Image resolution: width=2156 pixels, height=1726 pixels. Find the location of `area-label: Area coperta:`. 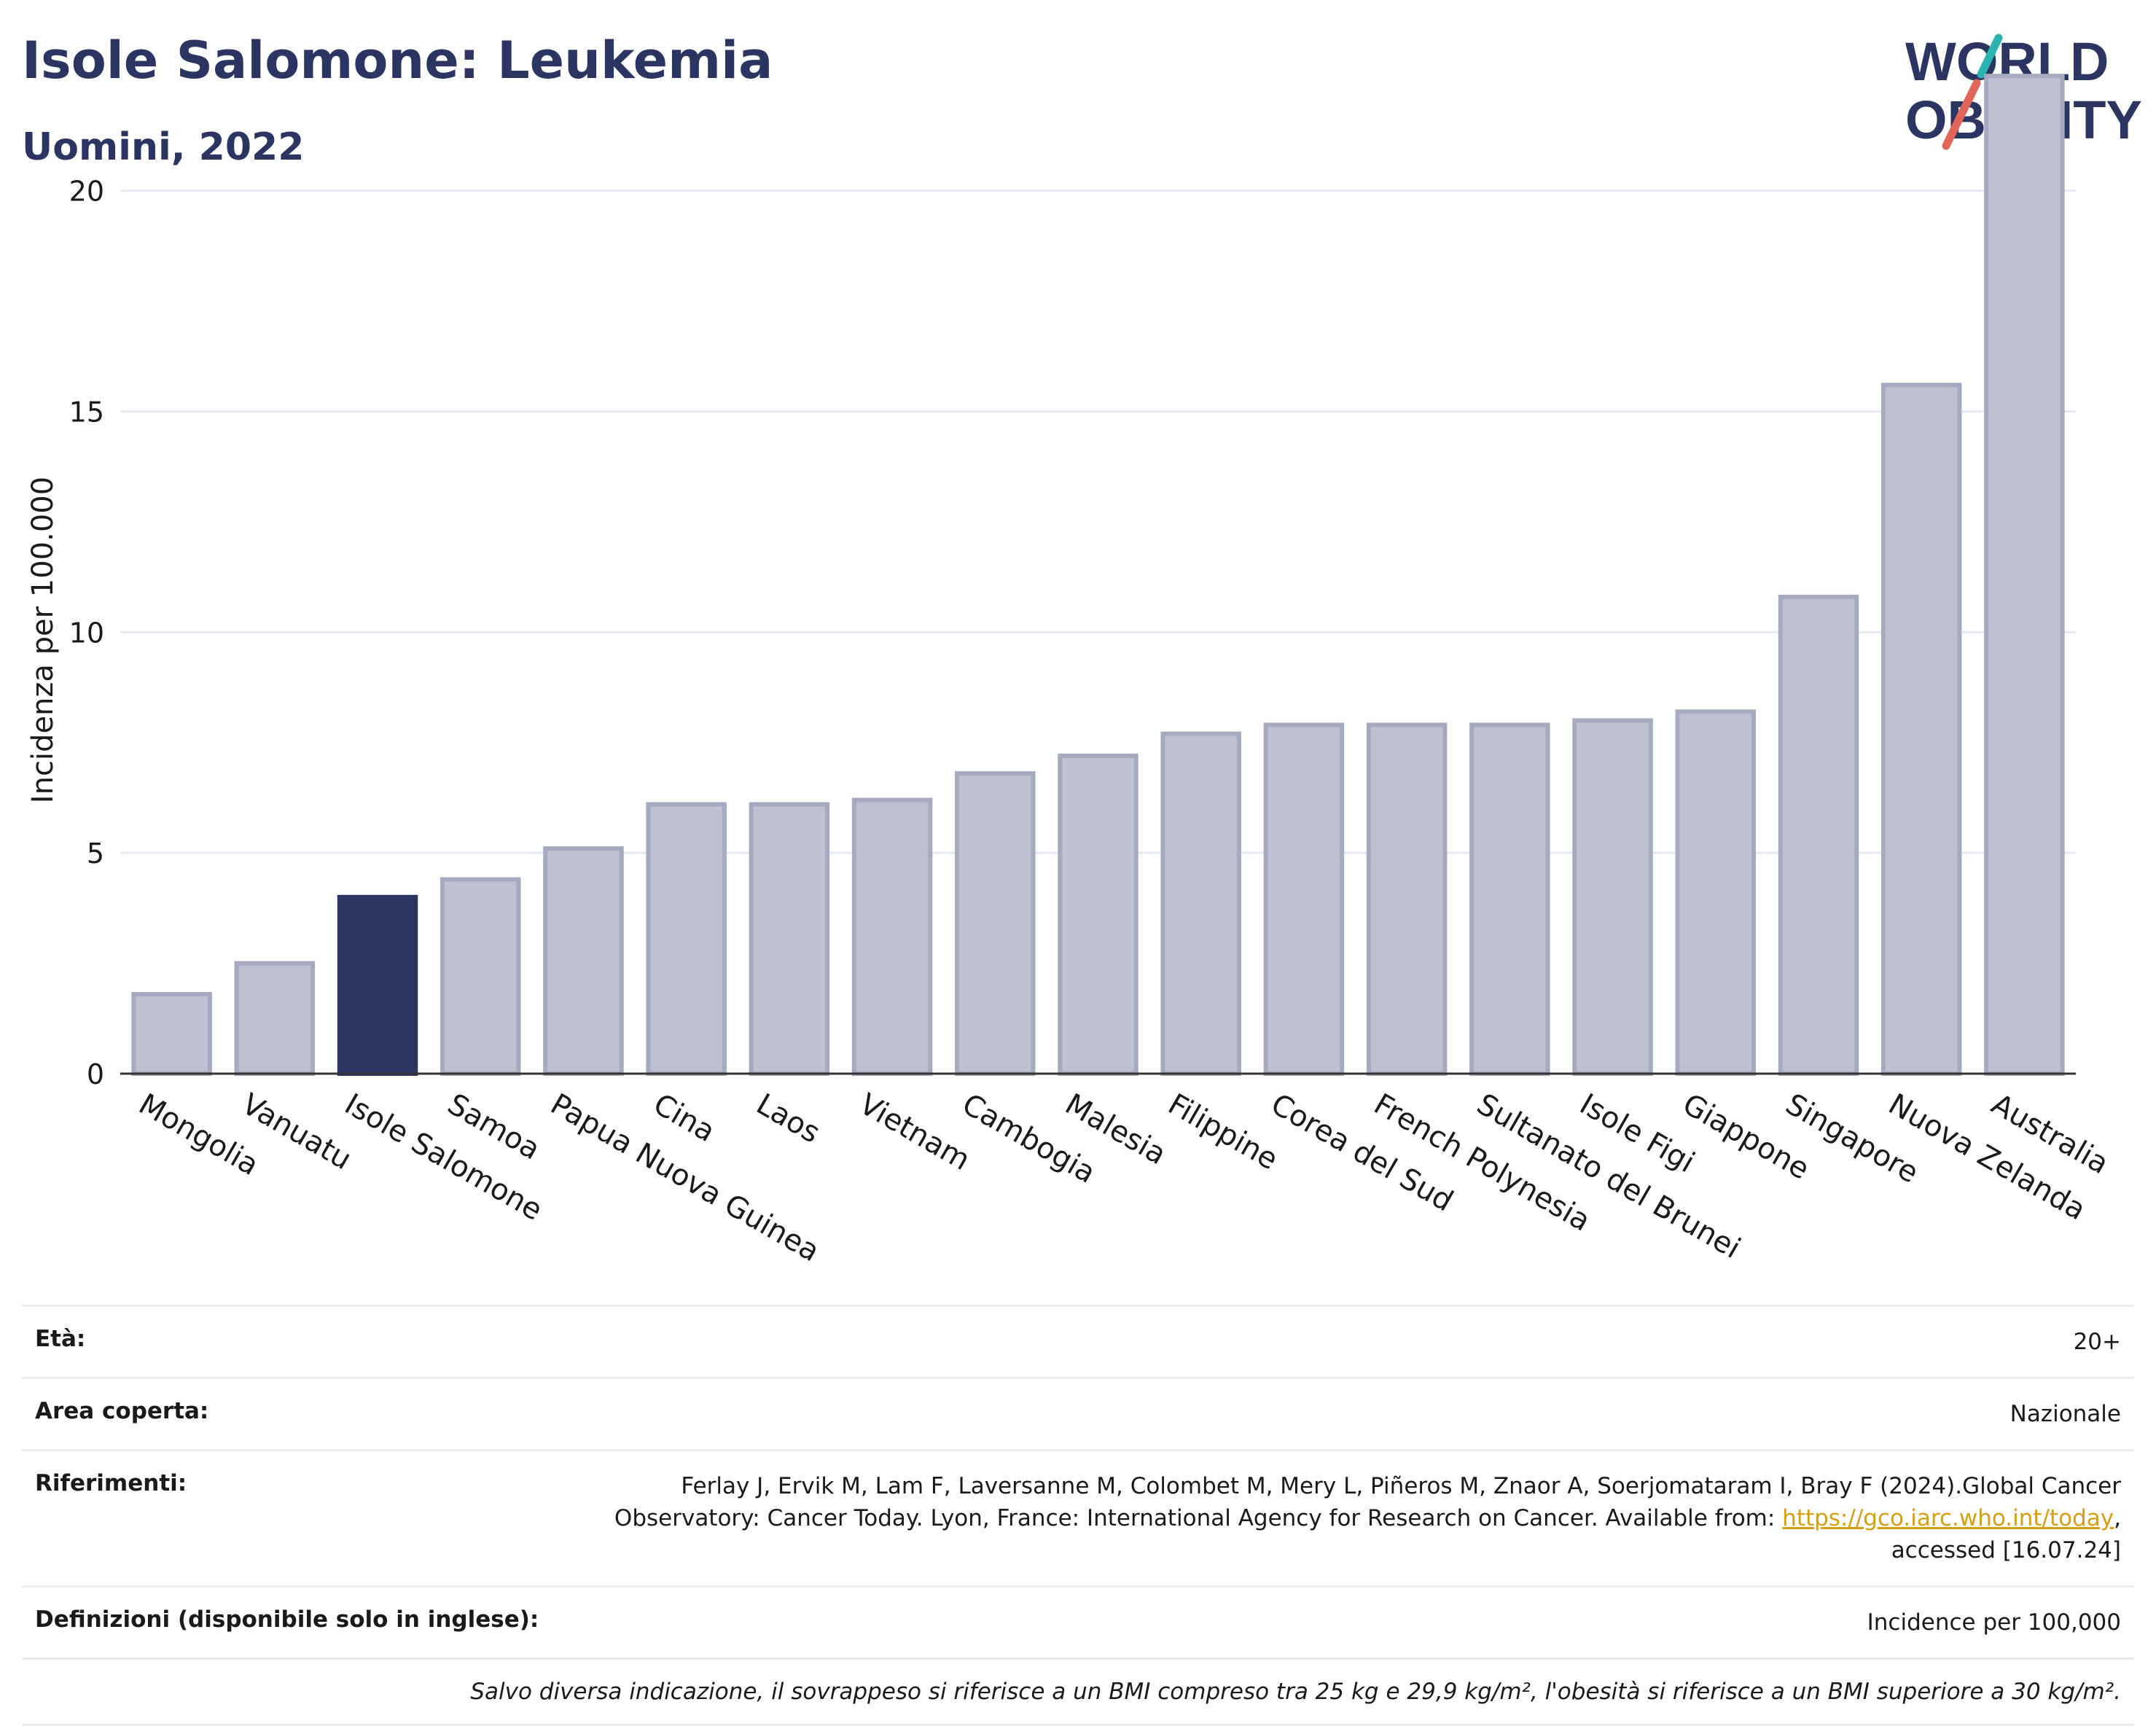

area-label: Area coperta: is located at coordinates (122, 1411).